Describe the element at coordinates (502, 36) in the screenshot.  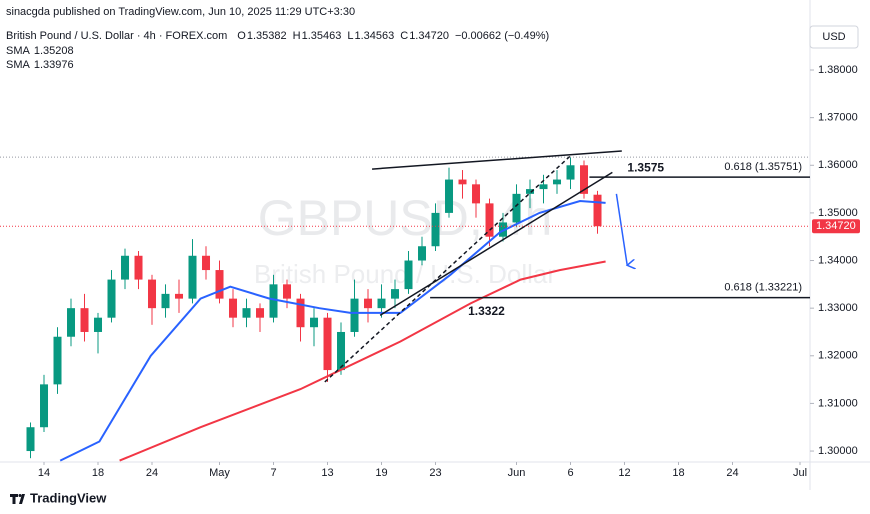
I see `change-value: −0.00662 (−0.49%)` at that location.